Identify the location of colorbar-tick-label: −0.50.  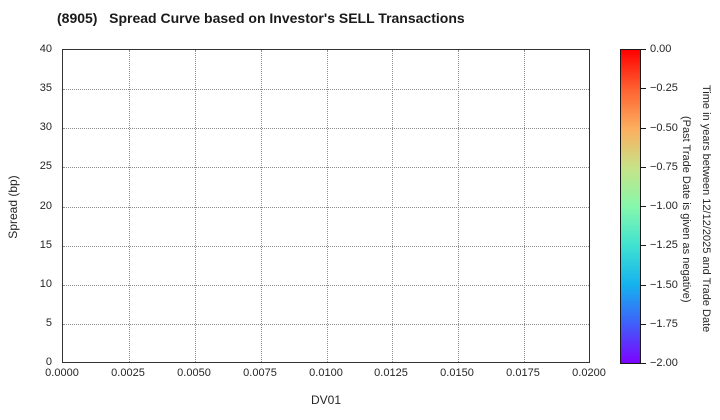
(664, 128).